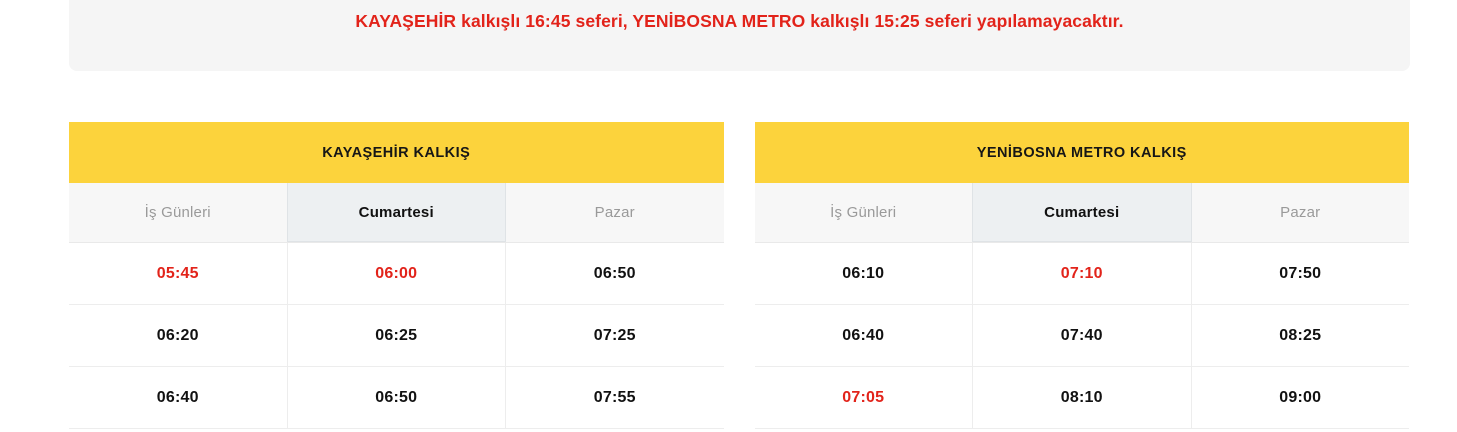 Image resolution: width=1457 pixels, height=432 pixels. What do you see at coordinates (614, 335) in the screenshot?
I see `departure-time-cell: 07:25` at bounding box center [614, 335].